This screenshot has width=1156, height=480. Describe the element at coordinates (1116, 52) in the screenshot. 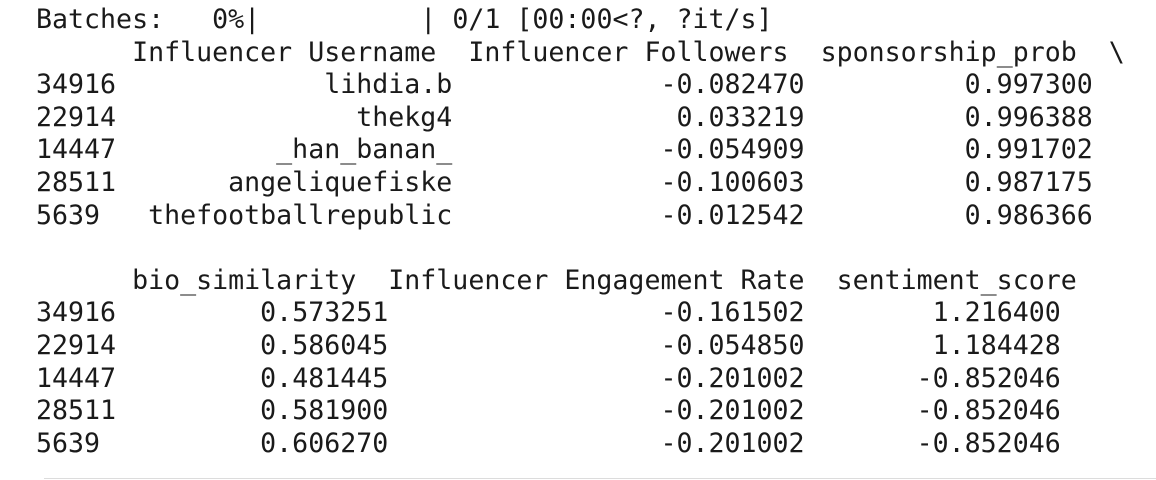

I see `table-continuation-marker: \` at that location.